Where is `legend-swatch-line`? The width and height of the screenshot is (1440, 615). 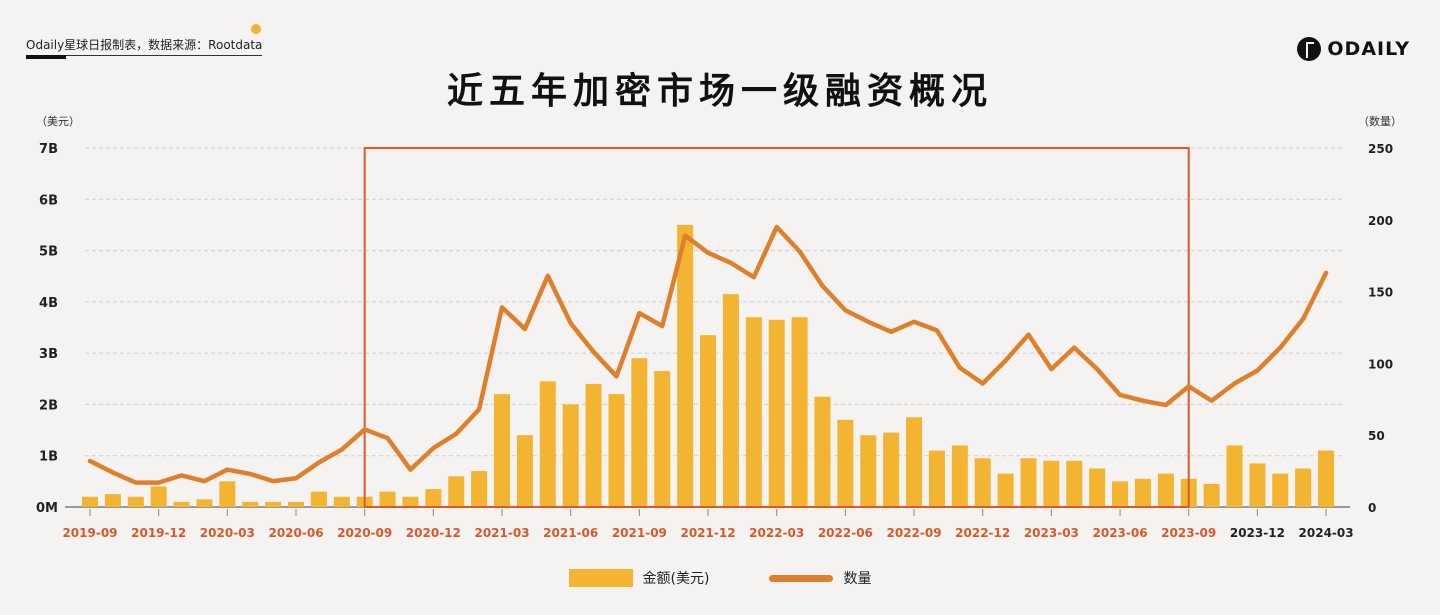
legend-swatch-line is located at coordinates (801, 578).